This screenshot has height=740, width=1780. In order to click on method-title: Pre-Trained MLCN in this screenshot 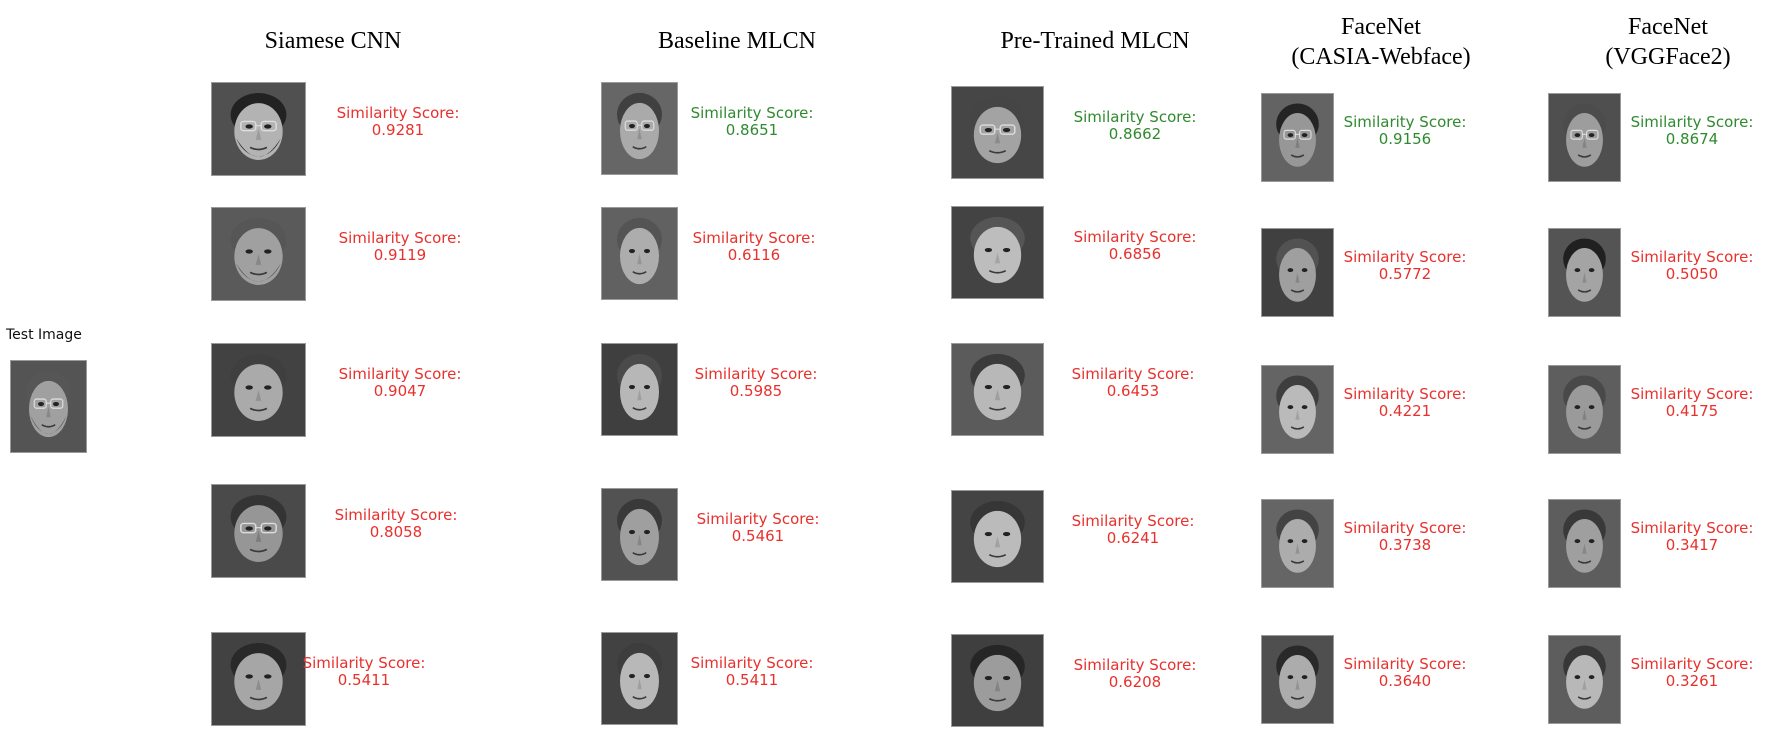, I will do `click(1094, 41)`.